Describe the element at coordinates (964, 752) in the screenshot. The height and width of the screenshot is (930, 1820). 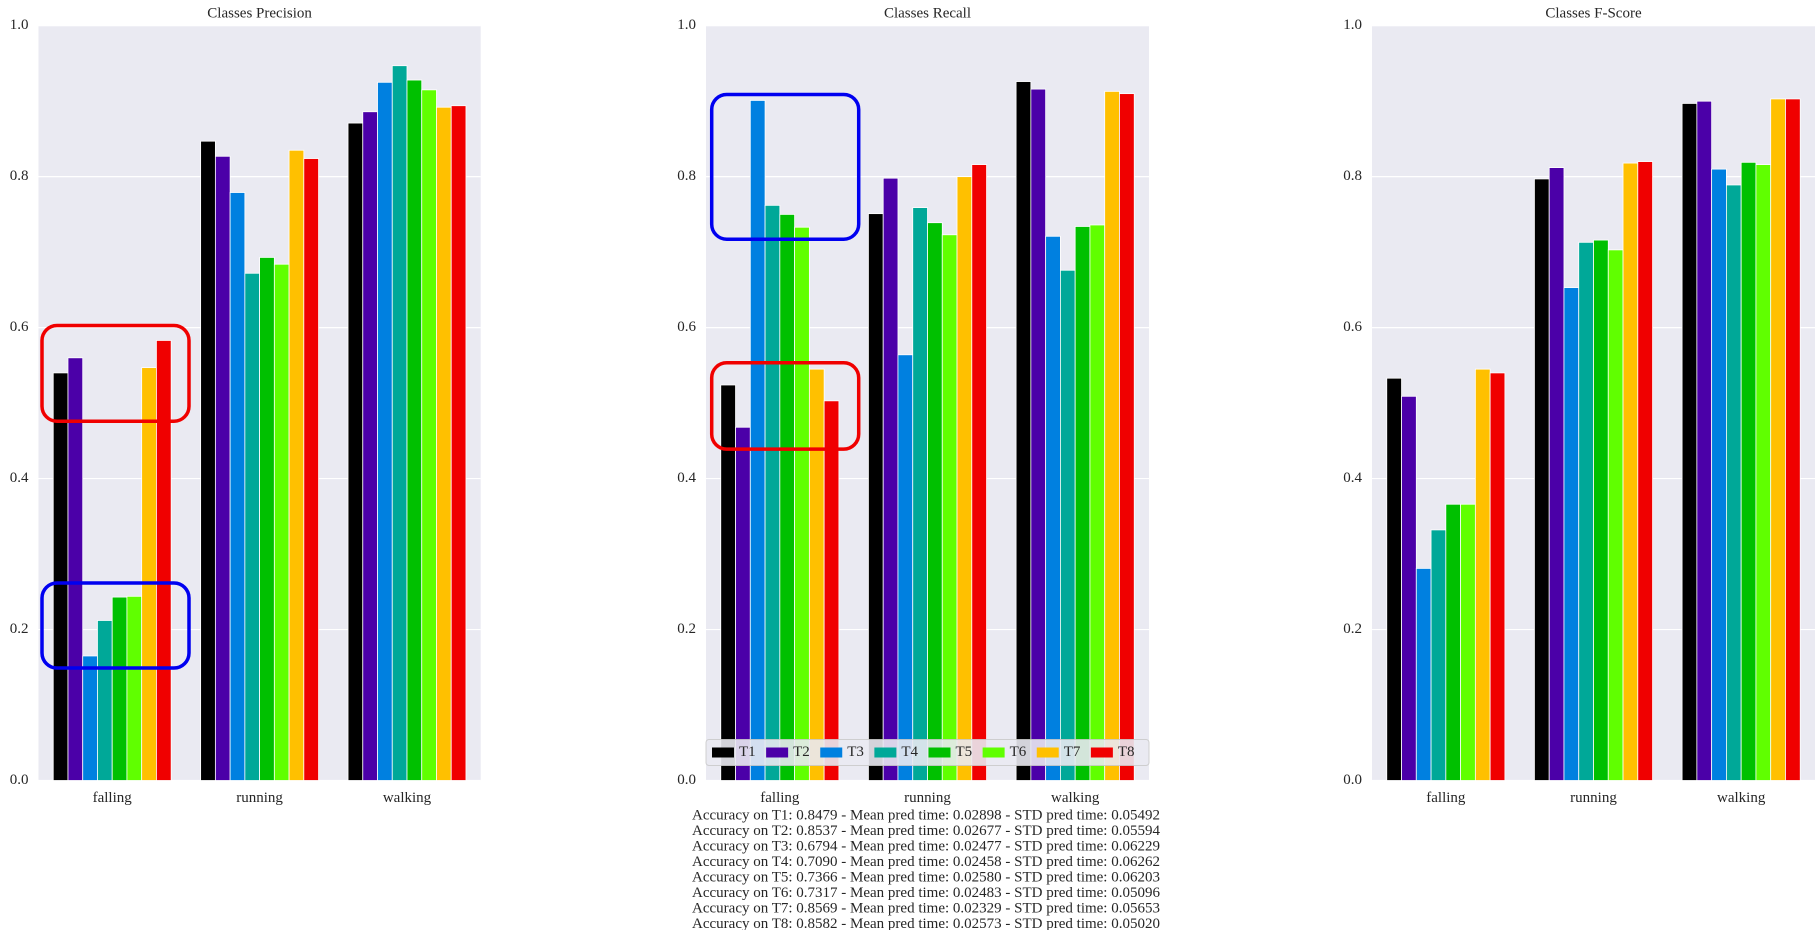
I see `legend-label: T5` at that location.